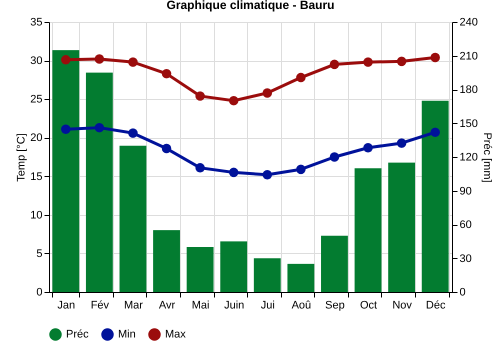 This screenshot has height=350, width=500. I want to click on y2-tick-label: 150, so click(469, 124).